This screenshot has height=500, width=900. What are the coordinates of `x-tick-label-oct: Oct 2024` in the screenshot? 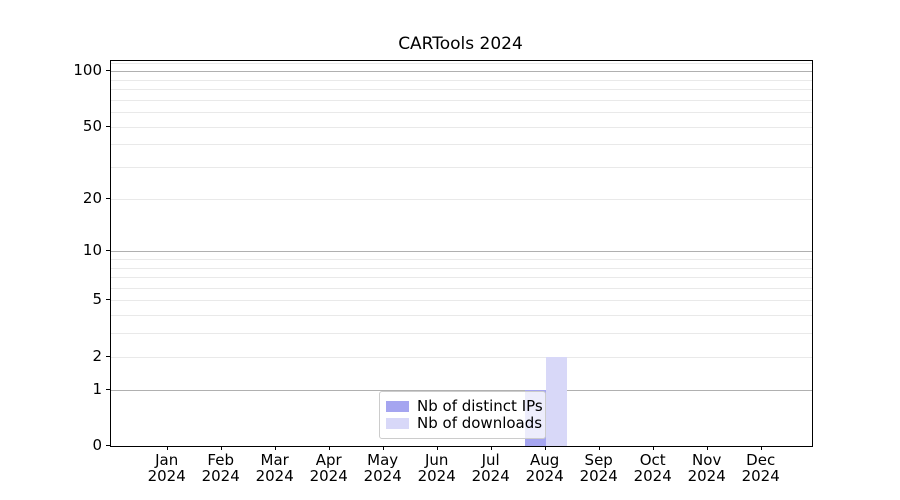 It's located at (653, 468).